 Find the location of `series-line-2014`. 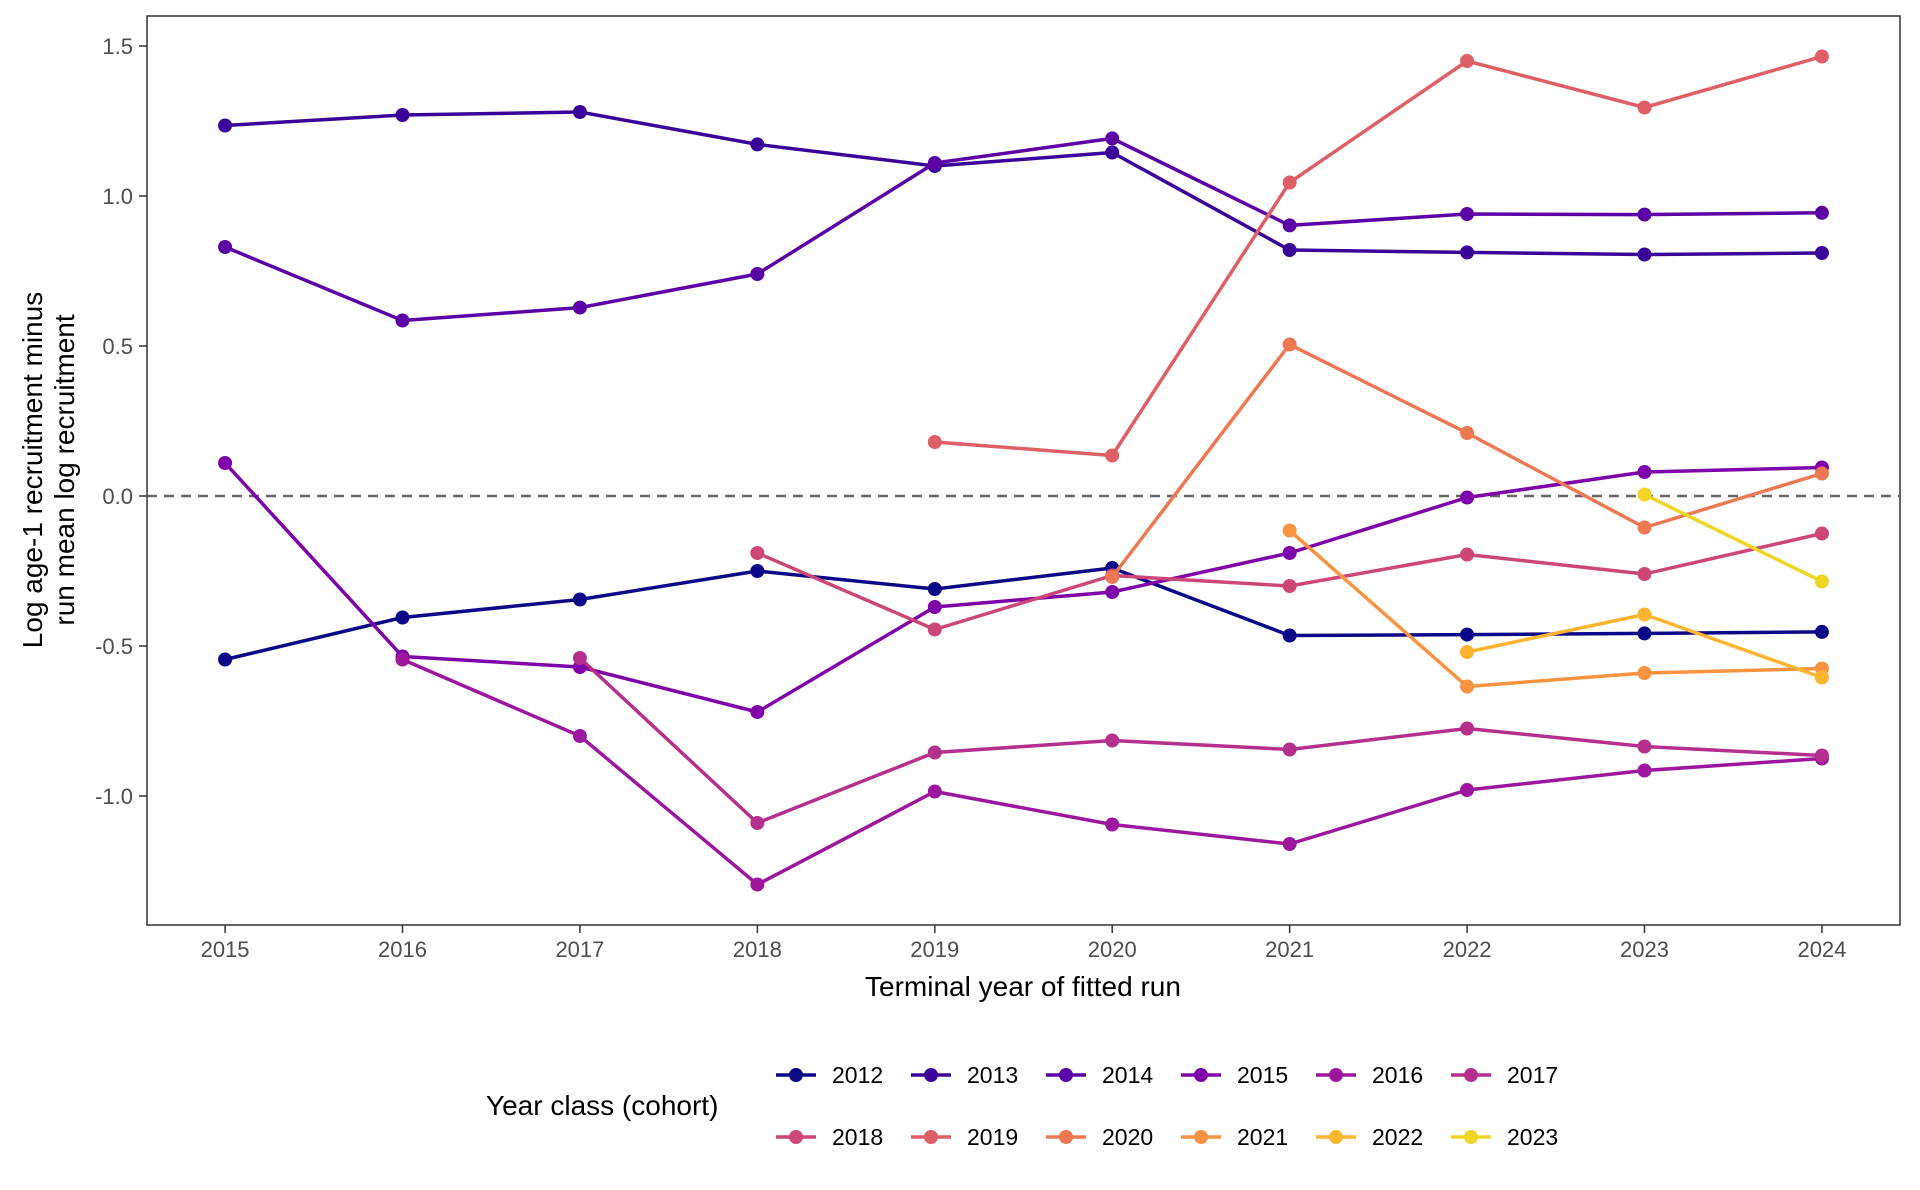

series-line-2014 is located at coordinates (1023, 229).